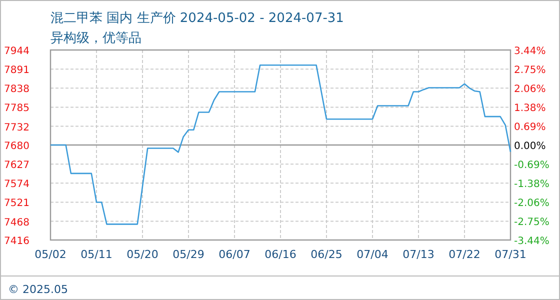  Describe the element at coordinates (17, 128) in the screenshot. I see `y-tick-label: 7732` at that location.